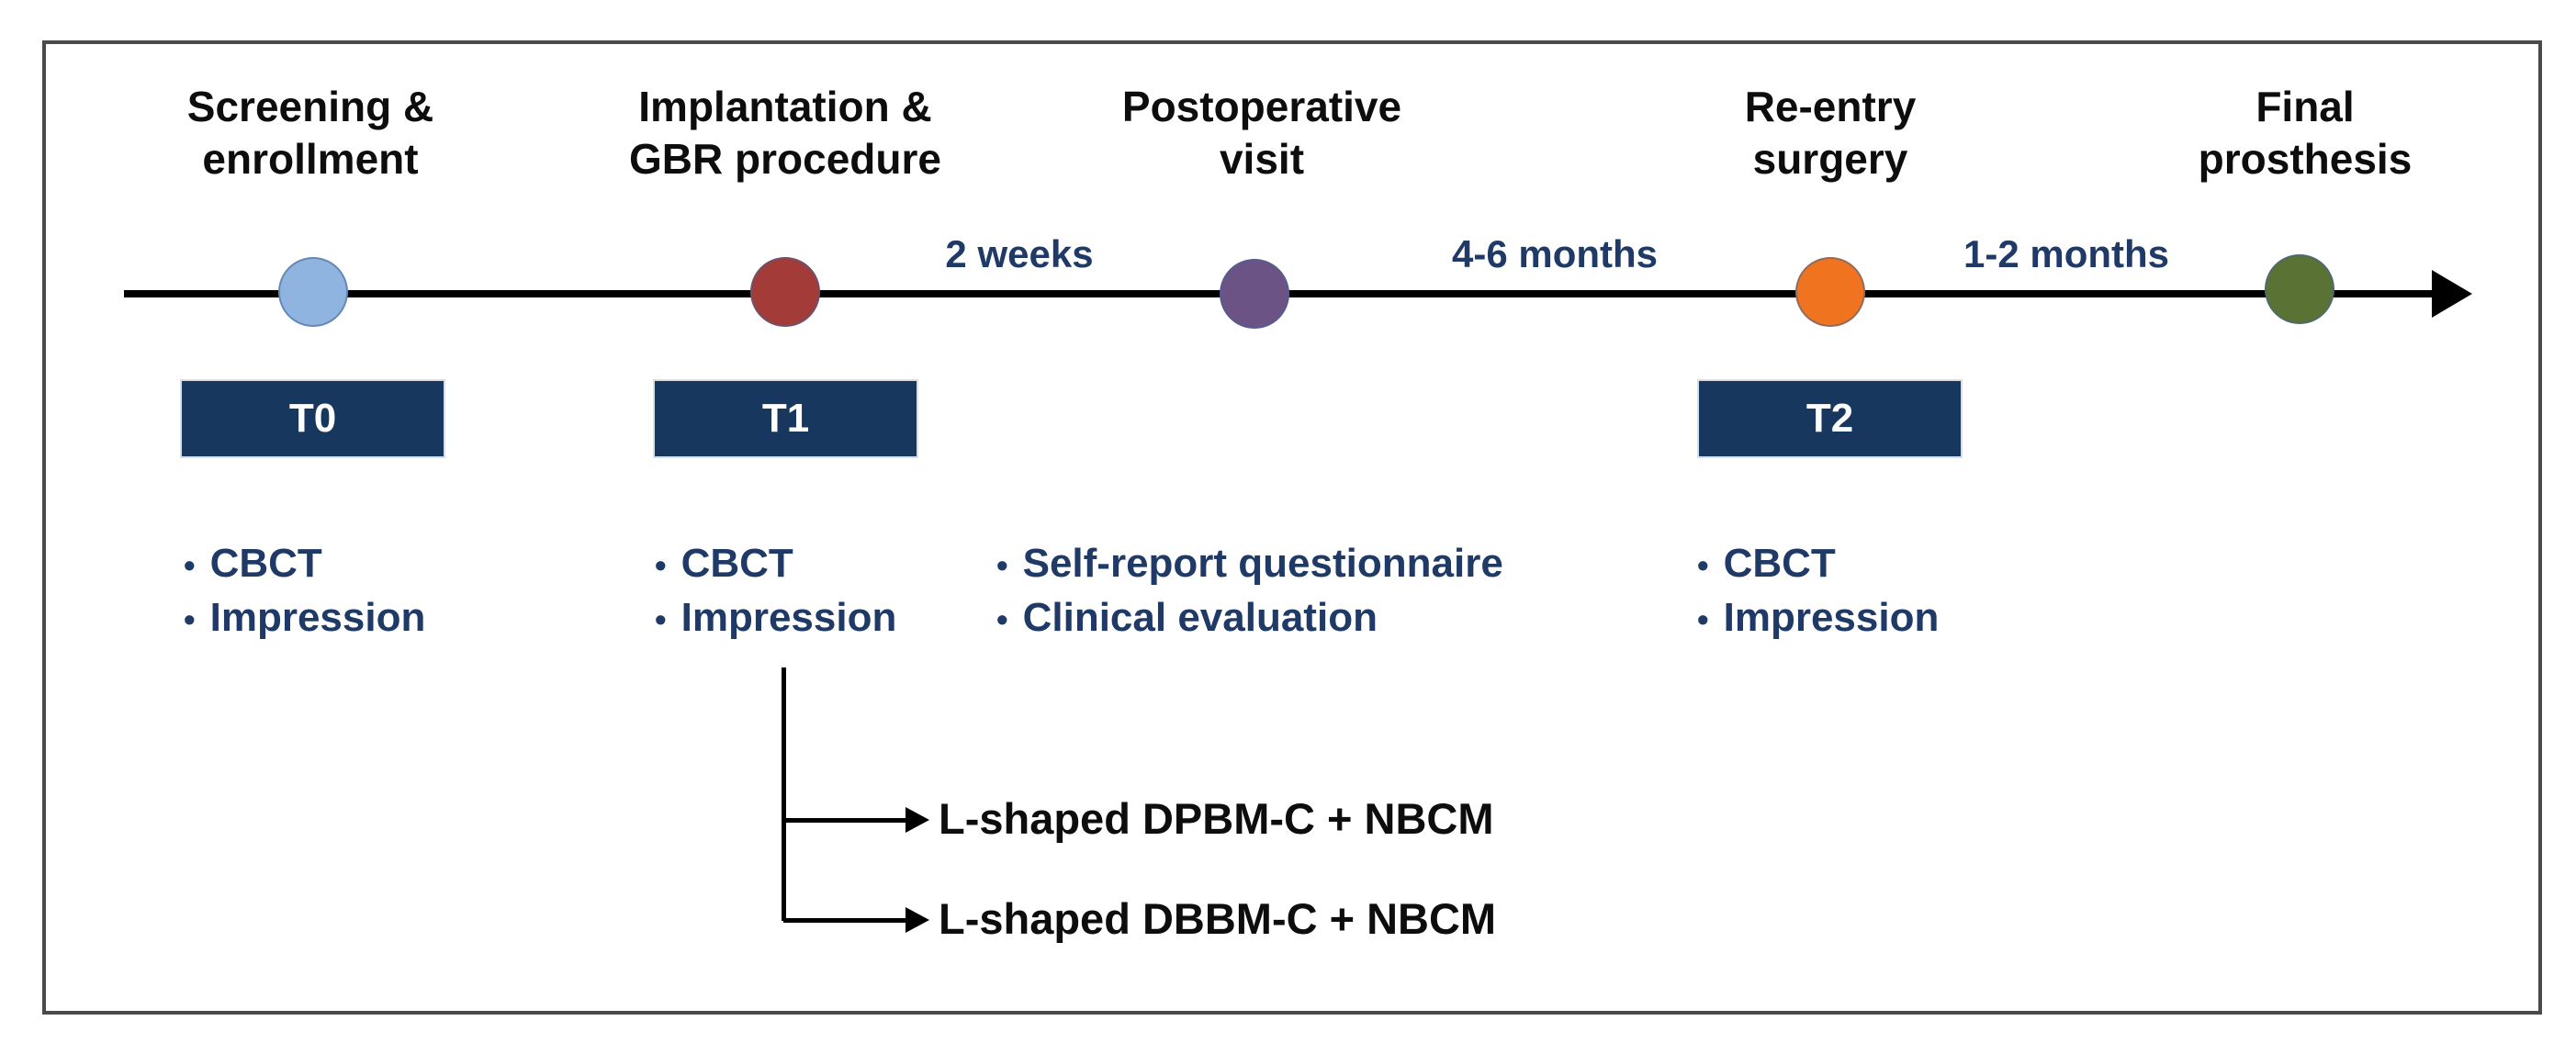 This screenshot has width=2576, height=1043. I want to click on stage-title-screening-enrollment: Screening & enrollment, so click(310, 133).